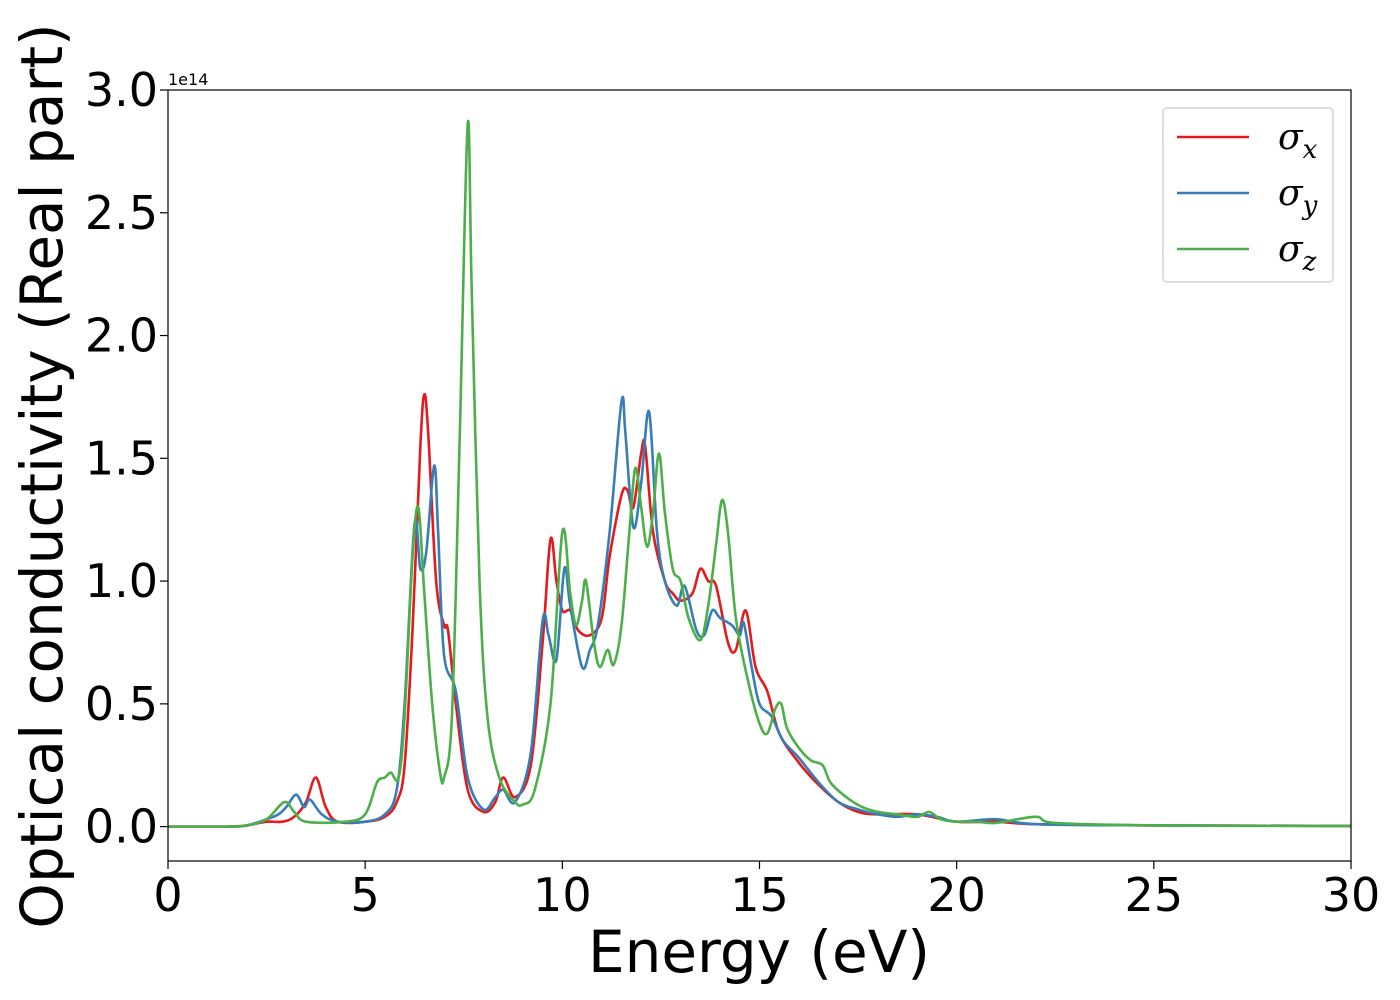 This screenshot has height=1000, width=1400. Describe the element at coordinates (1351, 895) in the screenshot. I see `x-tick-label: 30` at that location.